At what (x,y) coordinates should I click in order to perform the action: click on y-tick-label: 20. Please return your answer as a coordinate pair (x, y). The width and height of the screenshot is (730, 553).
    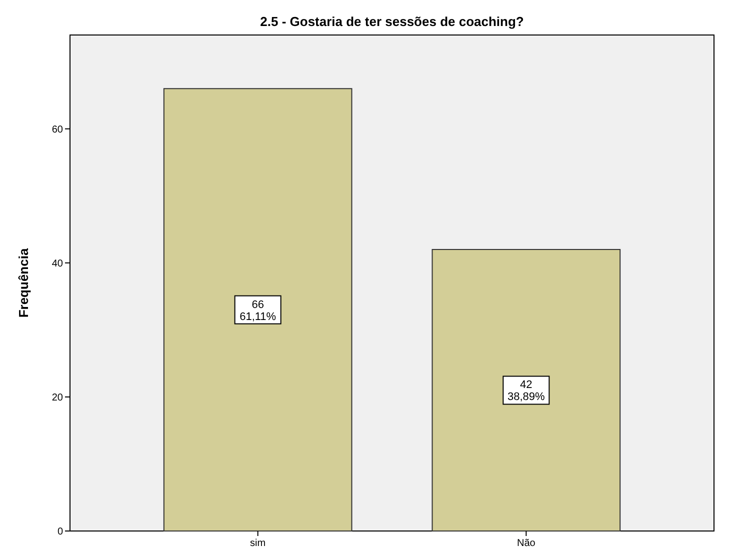
    Looking at the image, I should click on (58, 398).